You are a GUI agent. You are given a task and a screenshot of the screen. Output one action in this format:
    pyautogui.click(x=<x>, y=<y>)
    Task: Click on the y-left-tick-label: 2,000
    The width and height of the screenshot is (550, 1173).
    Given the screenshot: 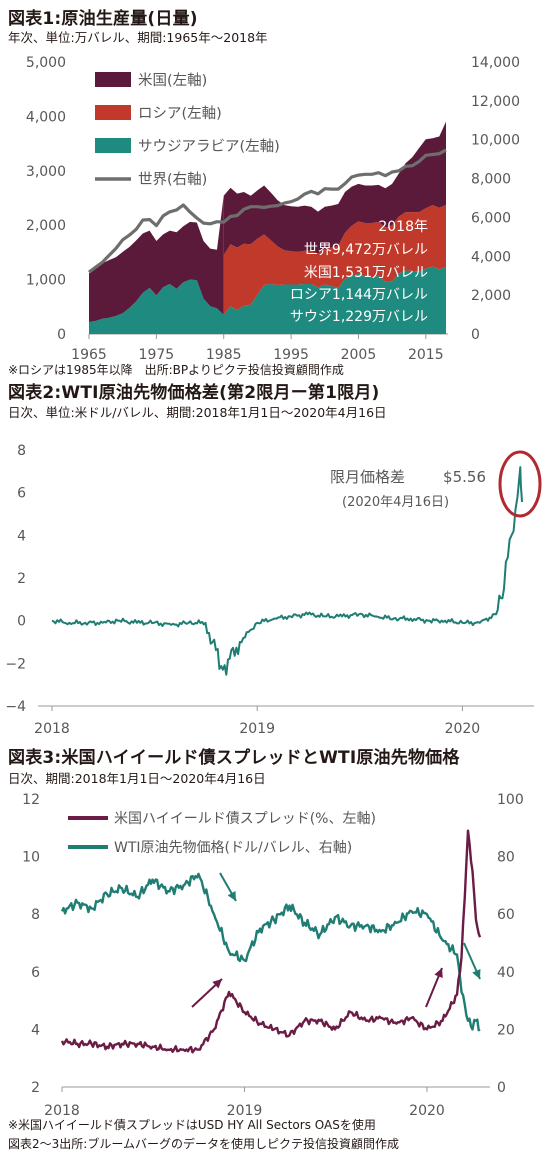 What is the action you would take?
    pyautogui.click(x=46, y=226)
    